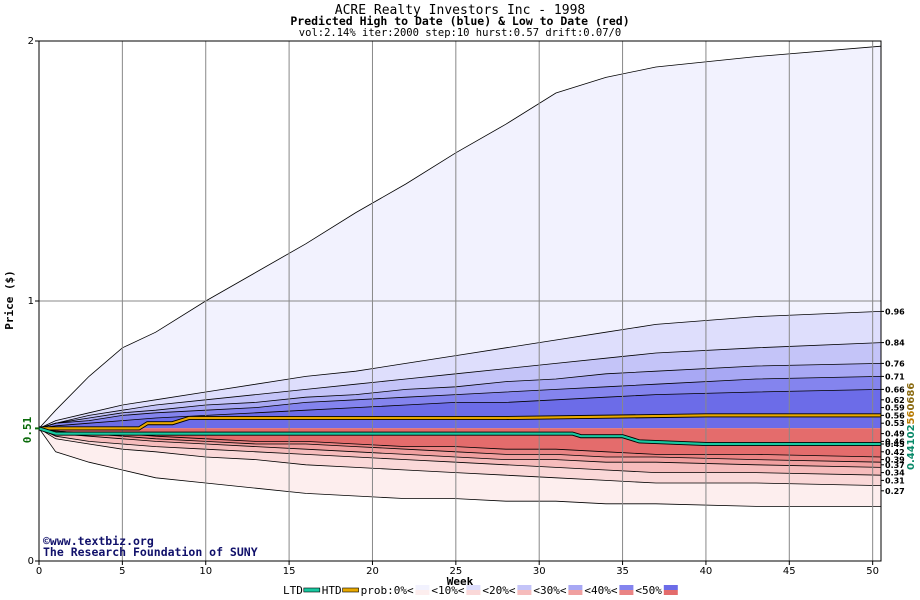  I want to click on svg-text: 0.44102560686, so click(911, 426).